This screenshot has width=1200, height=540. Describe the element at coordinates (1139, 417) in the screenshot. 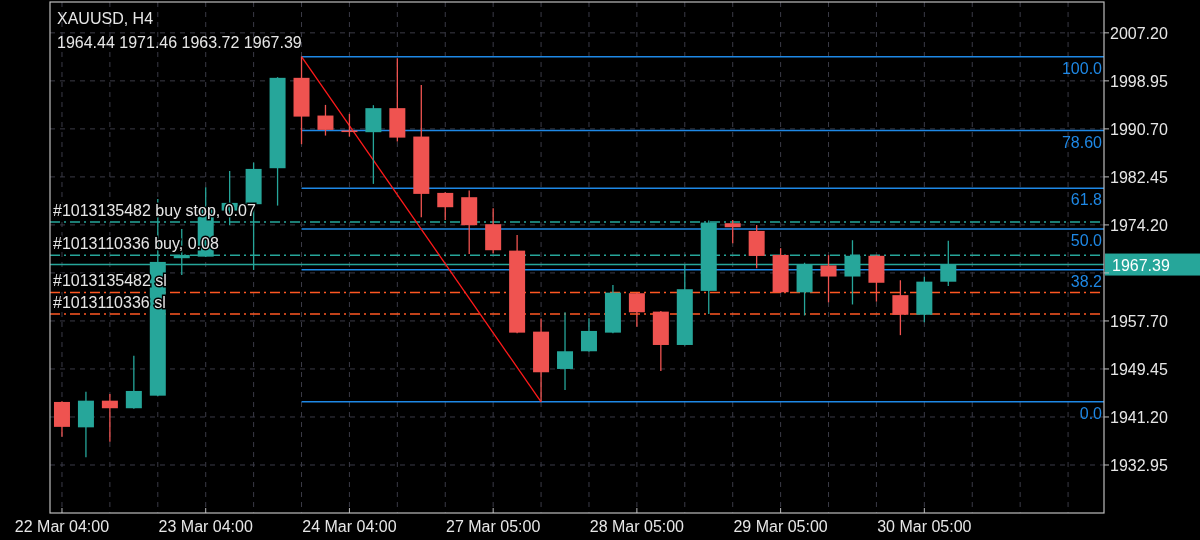

I see `y-tick-label: 1941.20` at that location.